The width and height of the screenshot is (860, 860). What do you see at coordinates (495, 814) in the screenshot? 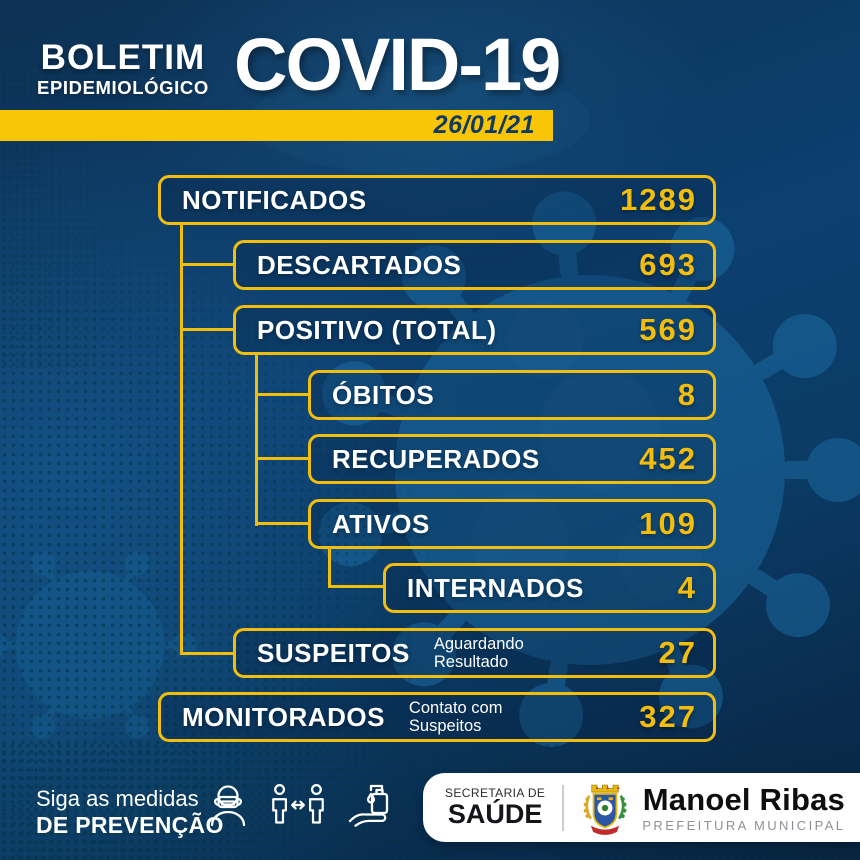
I see `secretariat-line2: SAÚDE` at bounding box center [495, 814].